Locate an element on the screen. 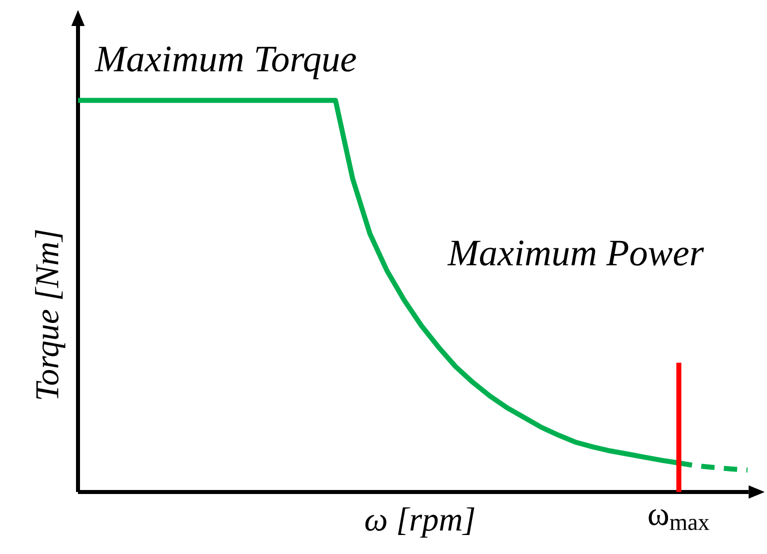 This screenshot has height=554, width=767. x-axis-title: ω [rpm] is located at coordinates (419, 522).